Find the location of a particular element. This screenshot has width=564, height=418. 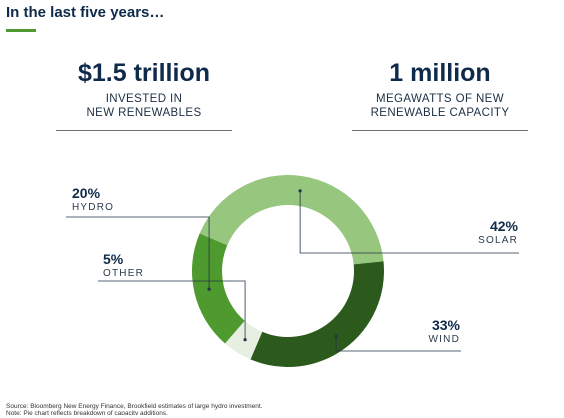

slice-label-other: 5% OTHER is located at coordinates (123, 265).